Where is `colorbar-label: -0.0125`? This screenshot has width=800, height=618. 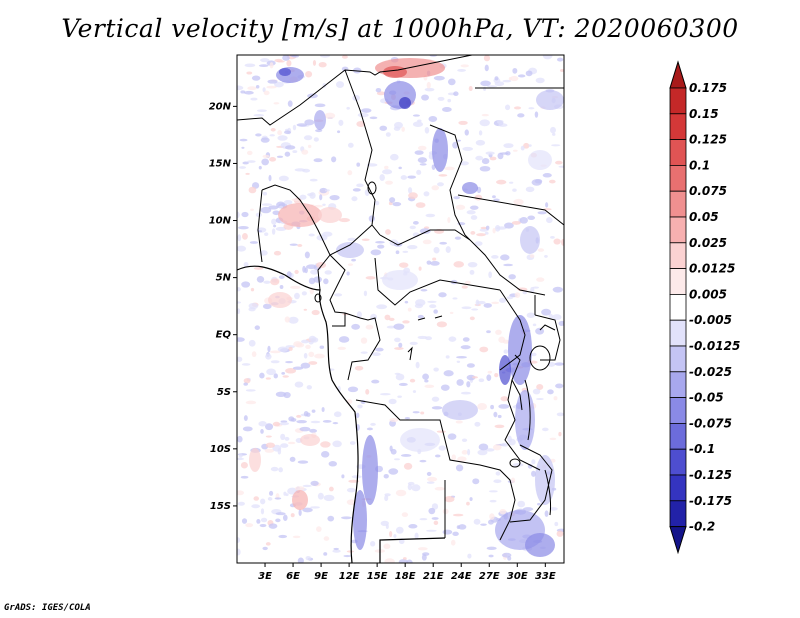
colorbar-label: -0.0125 is located at coordinates (714, 346).